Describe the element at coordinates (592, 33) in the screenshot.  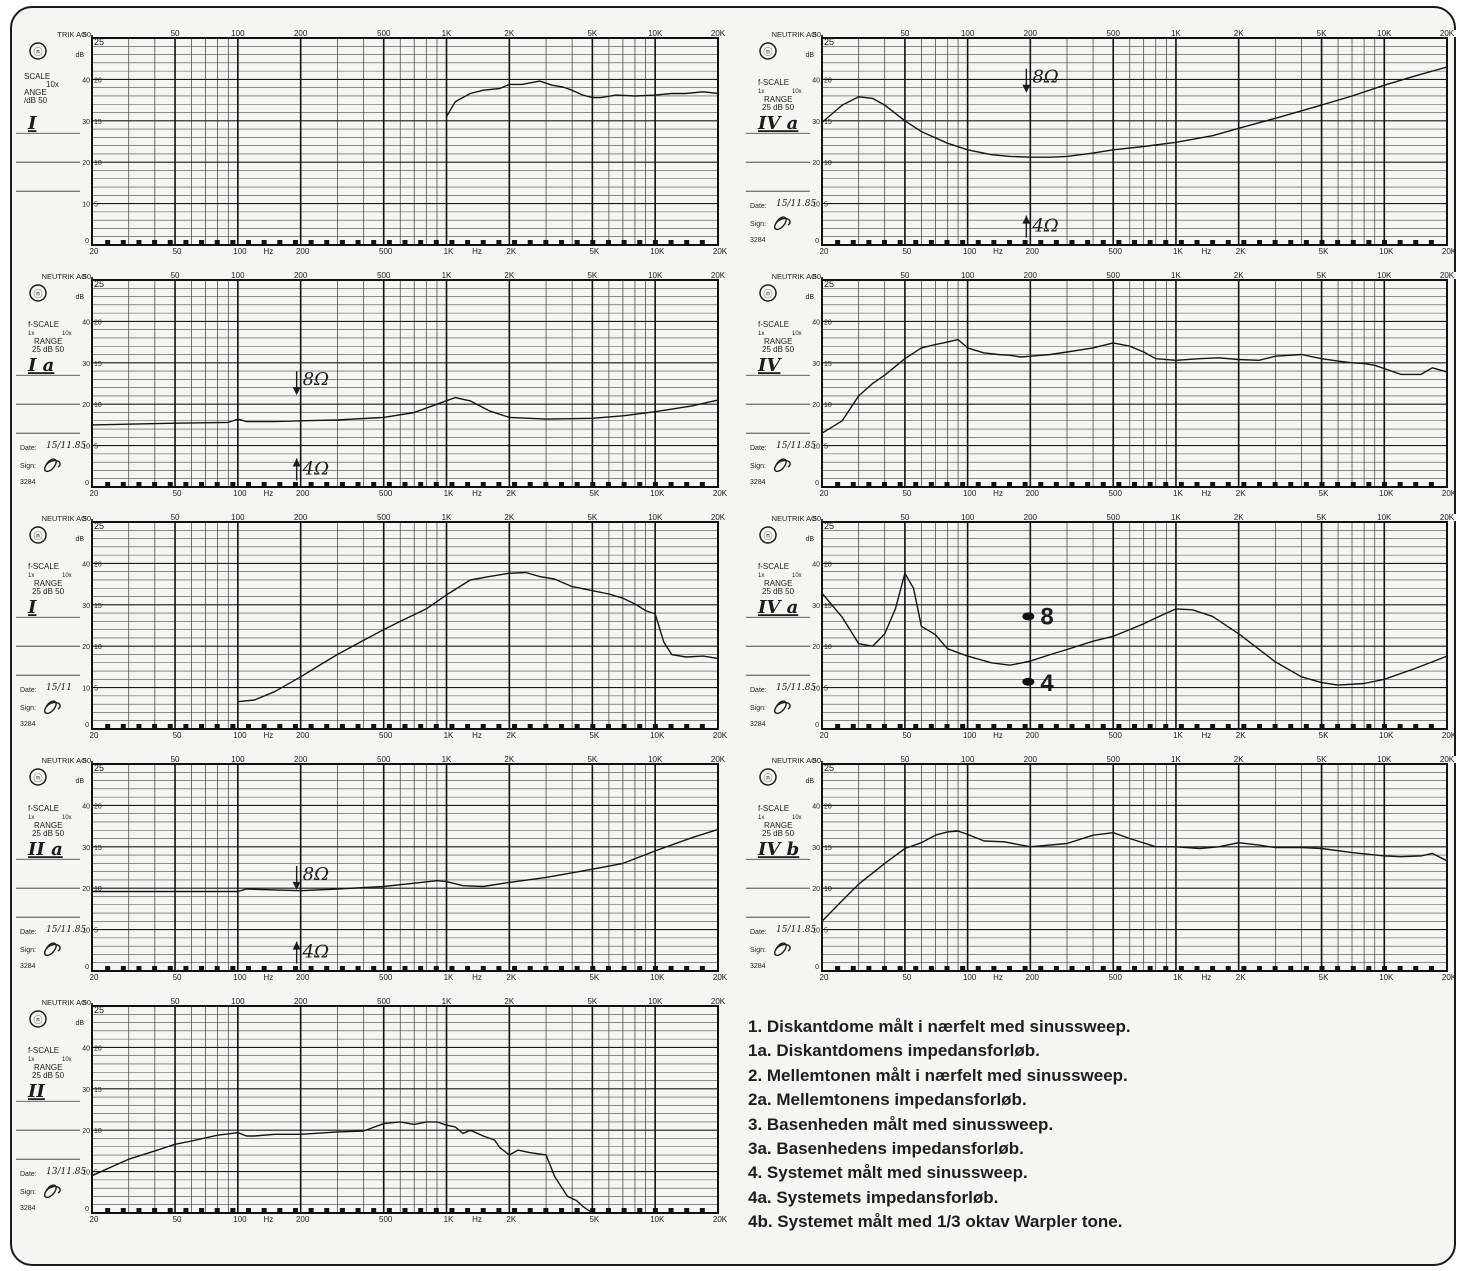
I see `top-scale-label: 5K` at that location.